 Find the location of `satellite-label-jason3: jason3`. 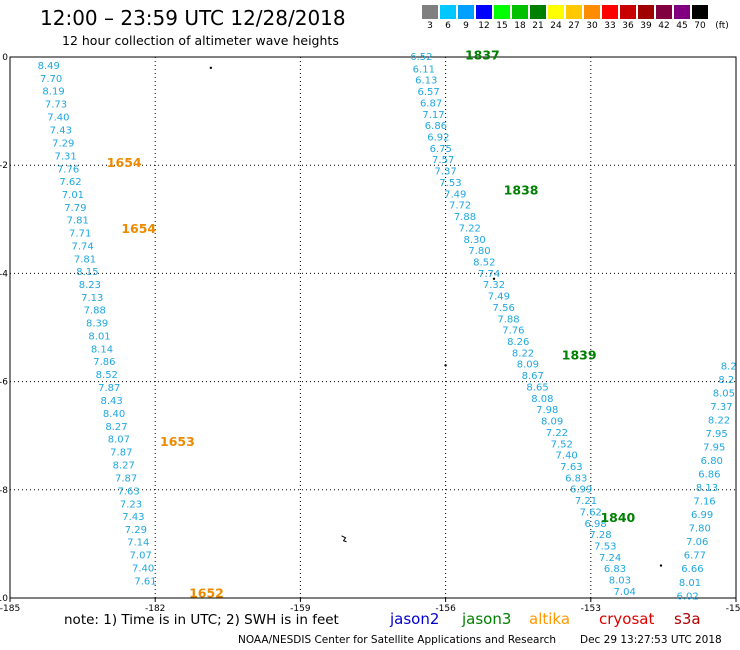

satellite-label-jason3: jason3 is located at coordinates (487, 619).